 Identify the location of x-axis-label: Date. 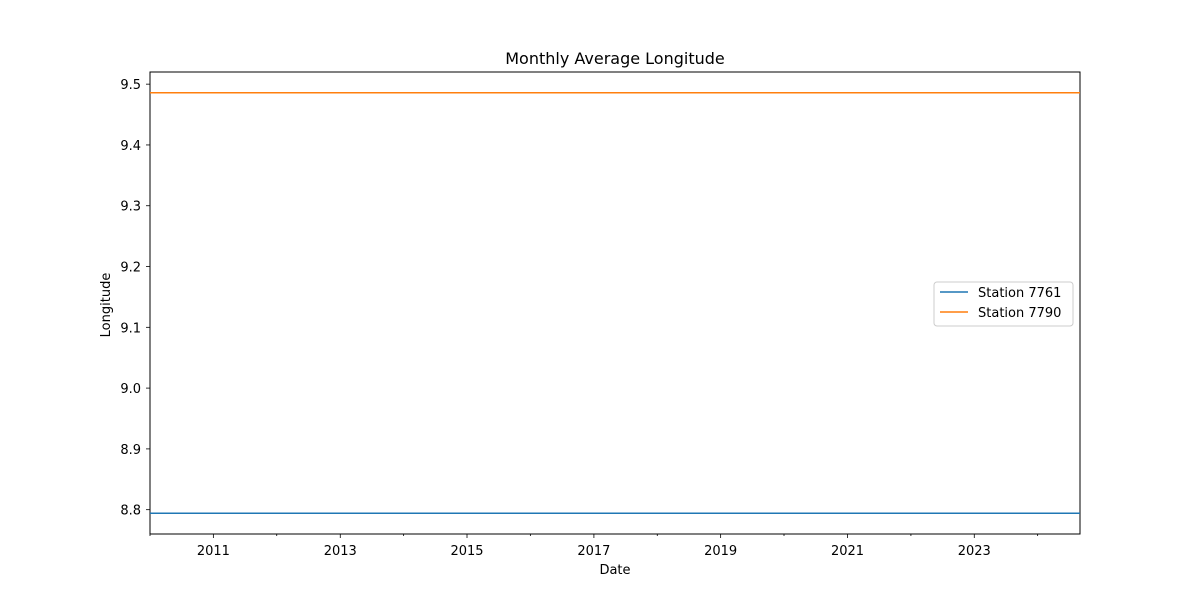
(614, 570).